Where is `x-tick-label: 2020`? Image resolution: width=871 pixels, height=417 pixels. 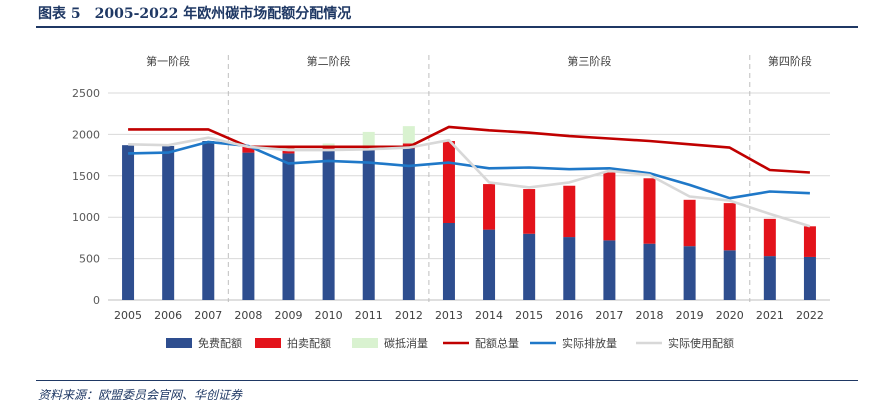 x-tick-label: 2020 is located at coordinates (730, 315).